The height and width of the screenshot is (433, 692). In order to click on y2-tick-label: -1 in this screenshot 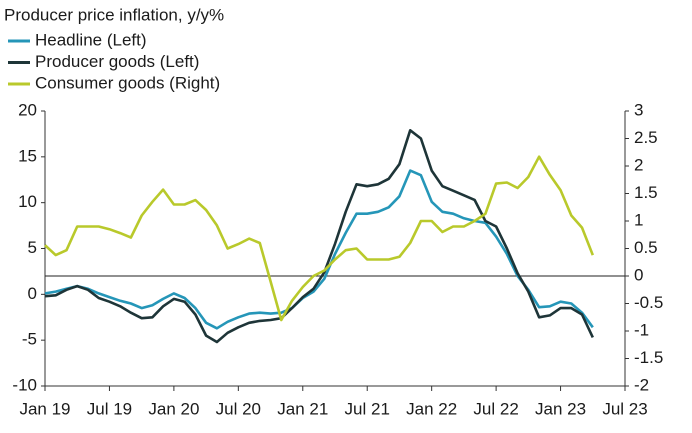, I will do `click(641, 329)`.